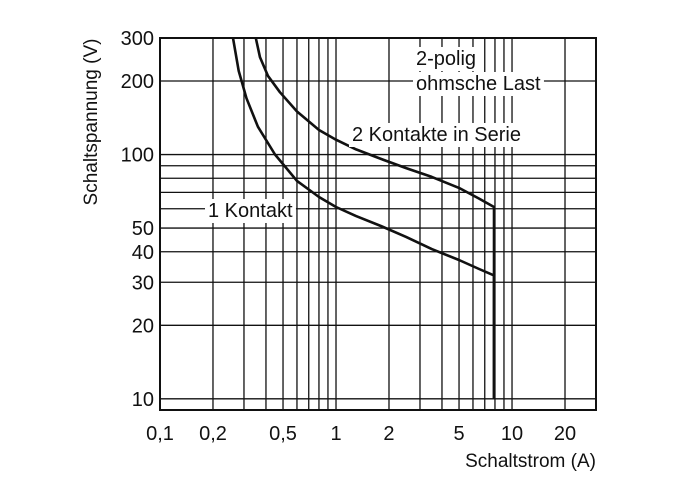 This screenshot has width=697, height=496. I want to click on y-axis-label: Schaltspannung (V), so click(91, 122).